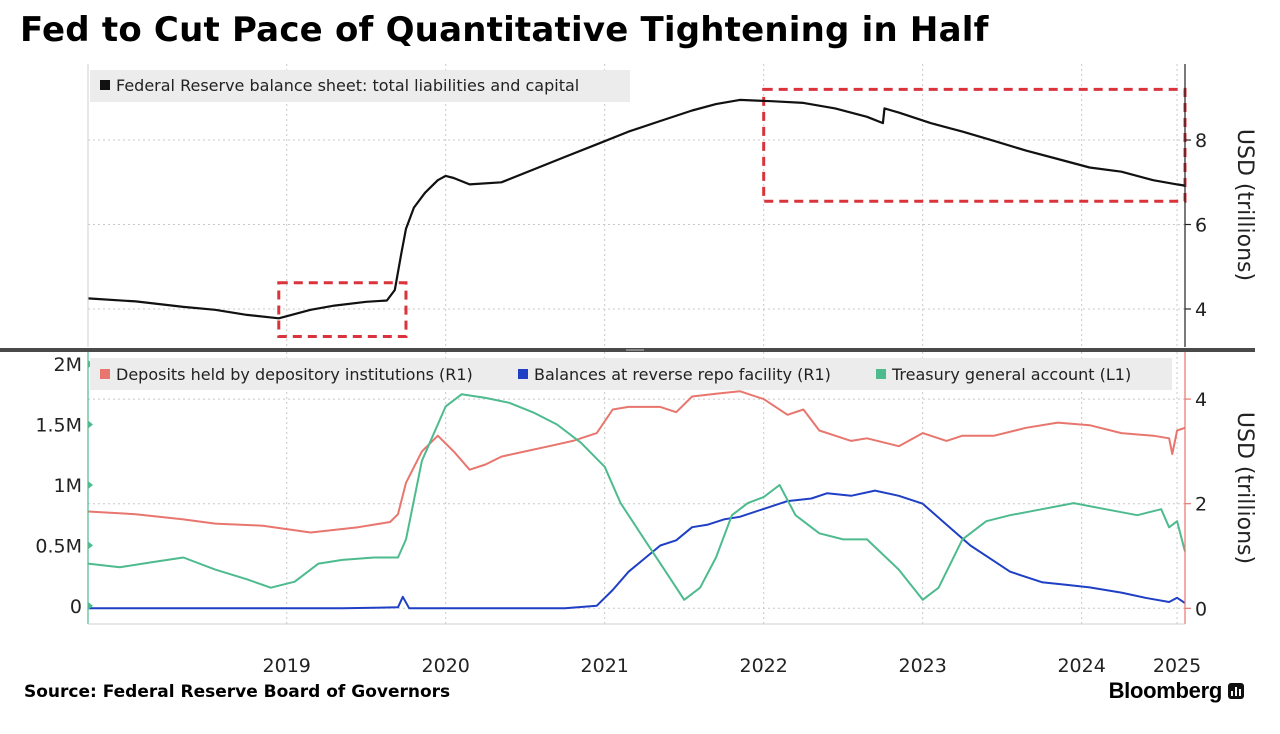  I want to click on brand-logo: Bloomberg, so click(1176, 691).